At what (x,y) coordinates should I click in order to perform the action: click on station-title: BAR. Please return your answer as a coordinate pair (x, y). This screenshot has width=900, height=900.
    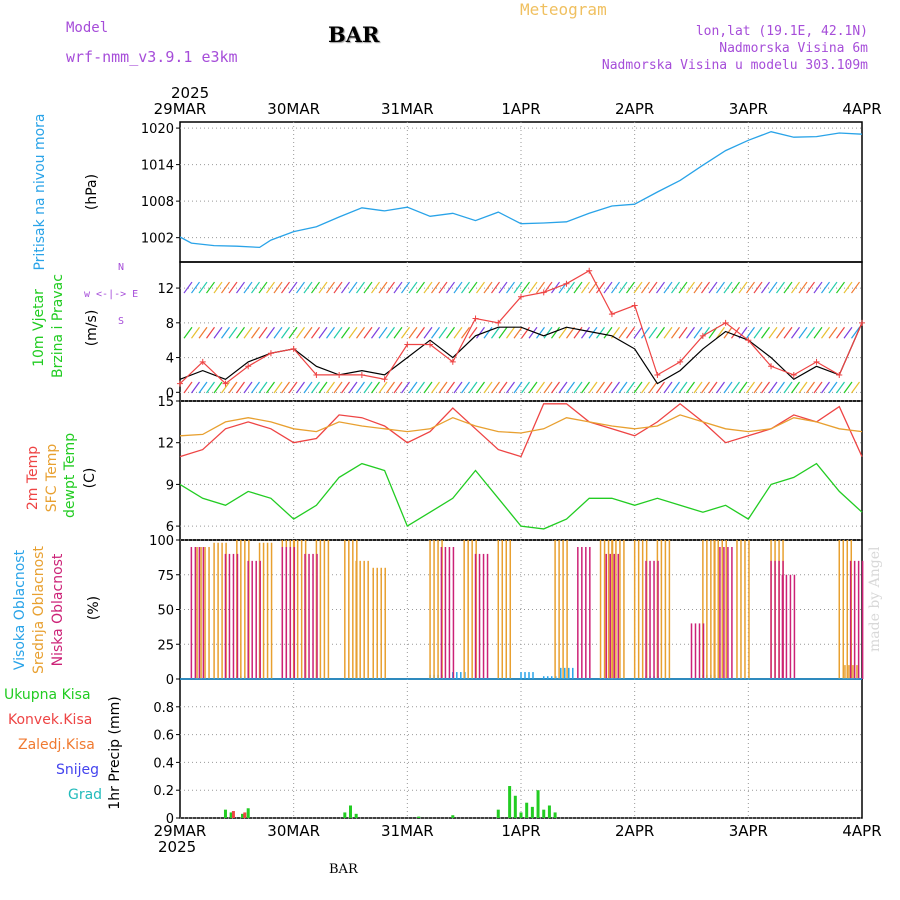
    Looking at the image, I should click on (354, 34).